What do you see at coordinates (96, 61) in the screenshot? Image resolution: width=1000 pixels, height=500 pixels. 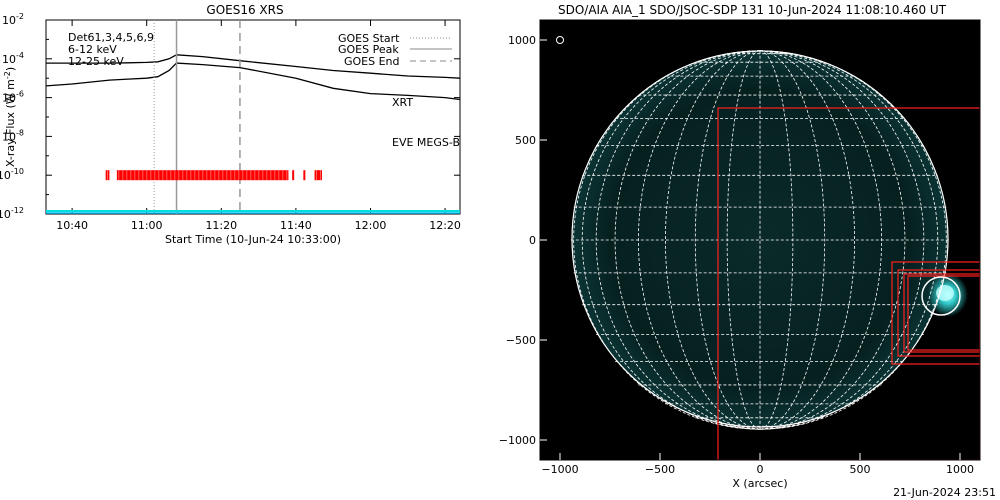 I see `legend-12-25: 12-25 keV` at bounding box center [96, 61].